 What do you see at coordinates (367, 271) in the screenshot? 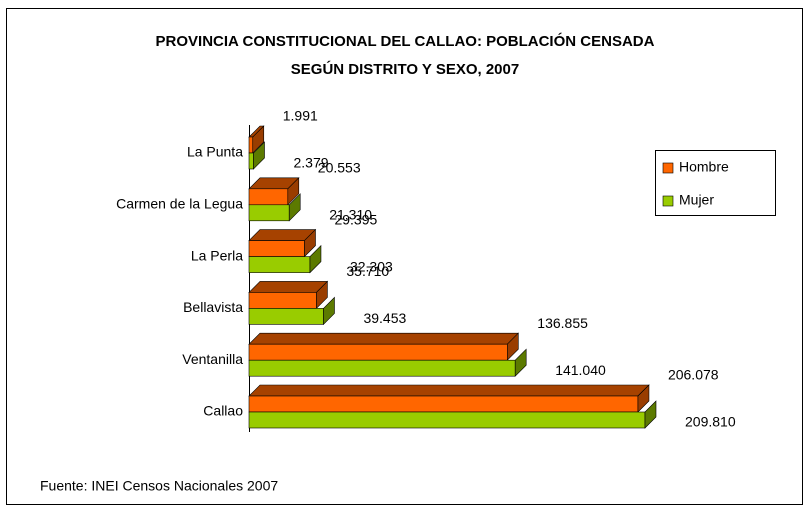
I see `value-label: 35.710` at bounding box center [367, 271].